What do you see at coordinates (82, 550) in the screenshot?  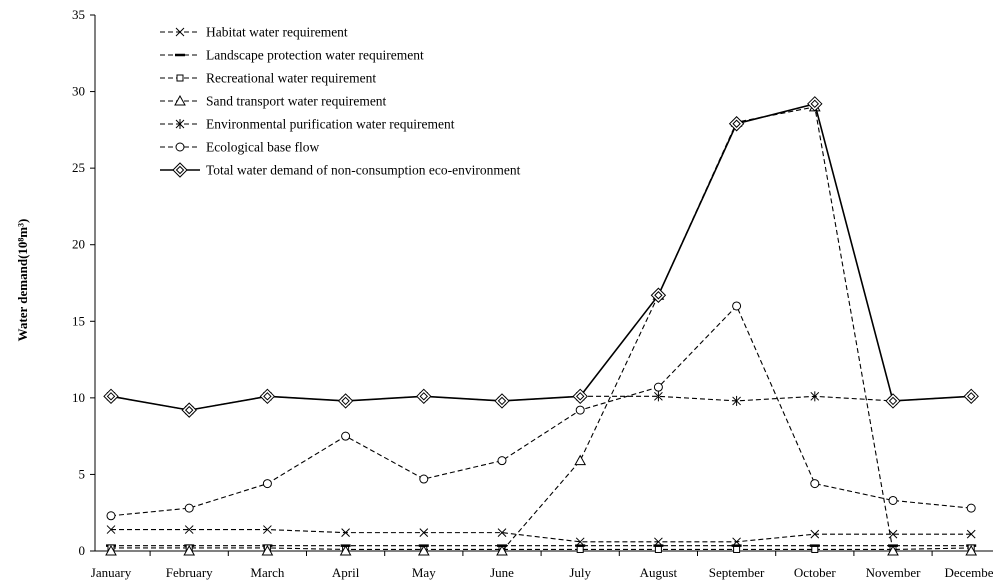 I see `y-tick-label: 0` at bounding box center [82, 550].